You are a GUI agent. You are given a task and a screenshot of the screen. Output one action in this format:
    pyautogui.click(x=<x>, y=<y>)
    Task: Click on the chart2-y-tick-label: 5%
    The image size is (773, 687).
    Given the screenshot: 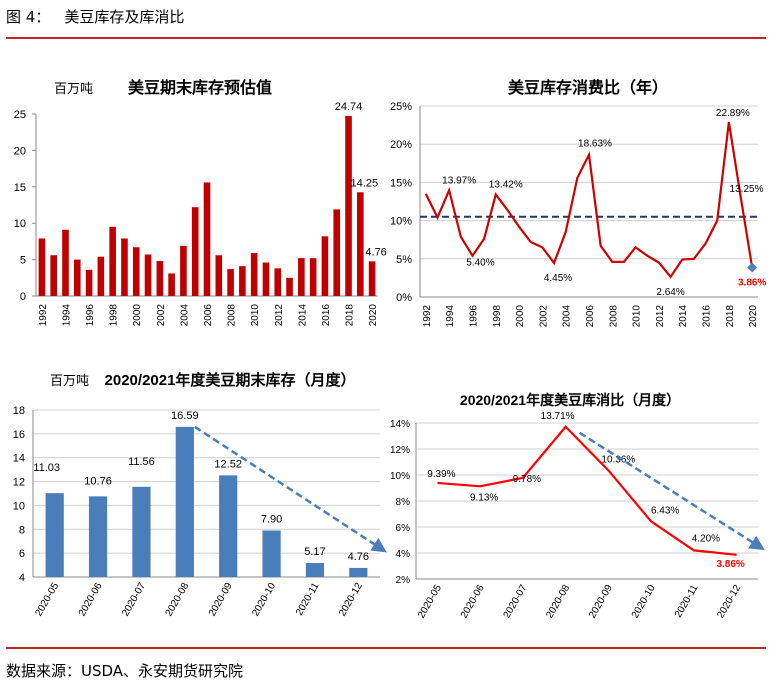 What is the action you would take?
    pyautogui.click(x=404, y=260)
    